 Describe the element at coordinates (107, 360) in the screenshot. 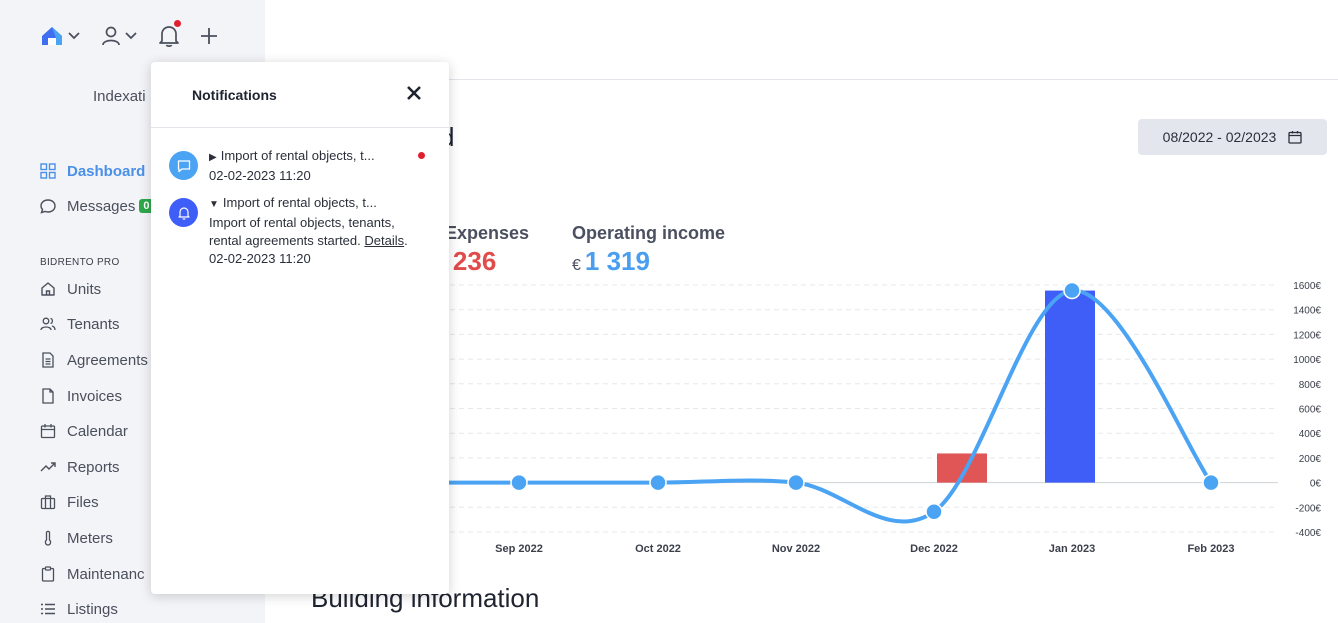

I see `sidebar-item-label: Agreements` at that location.